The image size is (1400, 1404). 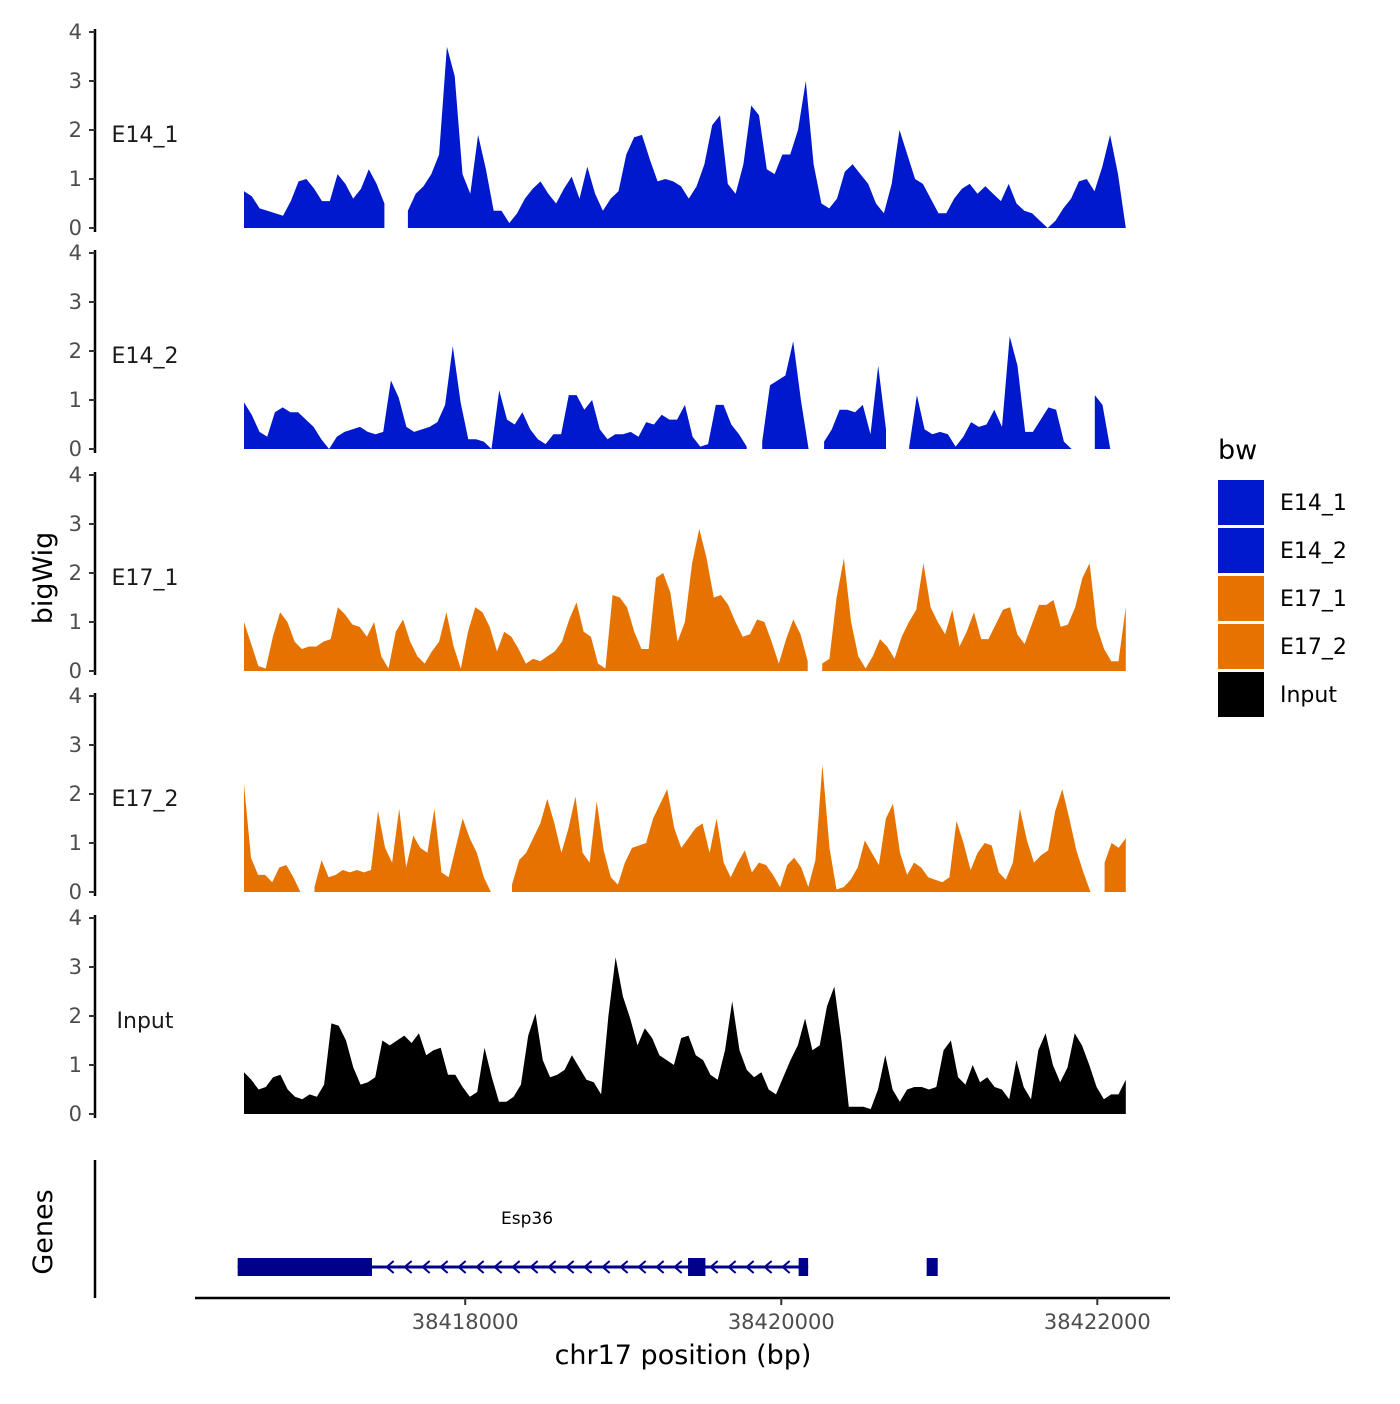 What do you see at coordinates (527, 1219) in the screenshot?
I see `gene-label: Esp36` at bounding box center [527, 1219].